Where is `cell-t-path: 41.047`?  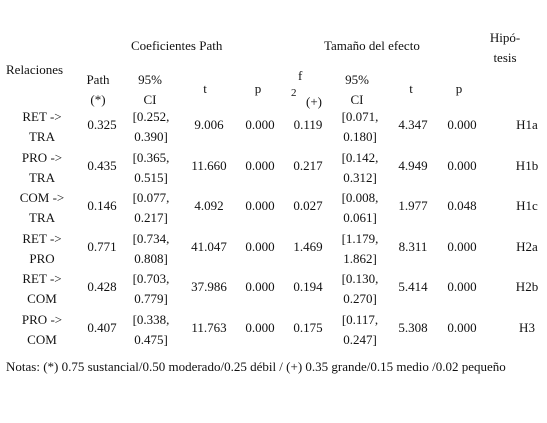
cell-t-path: 41.047 is located at coordinates (209, 246).